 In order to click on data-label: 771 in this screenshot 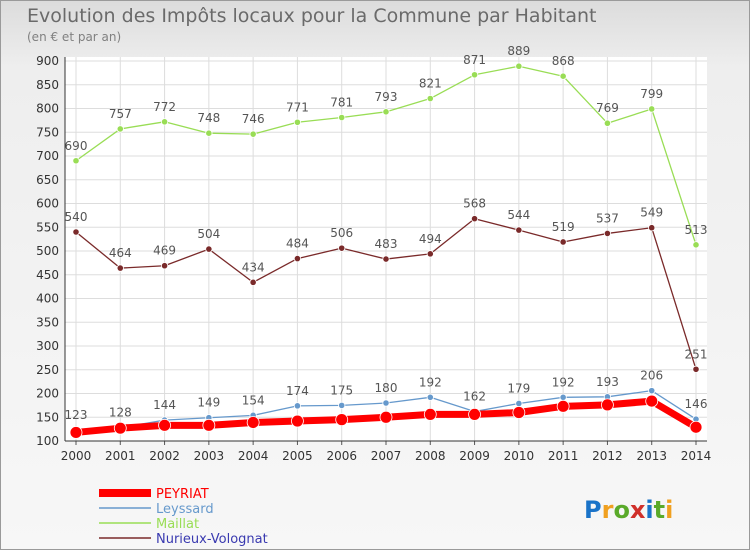, I will do `click(297, 107)`.